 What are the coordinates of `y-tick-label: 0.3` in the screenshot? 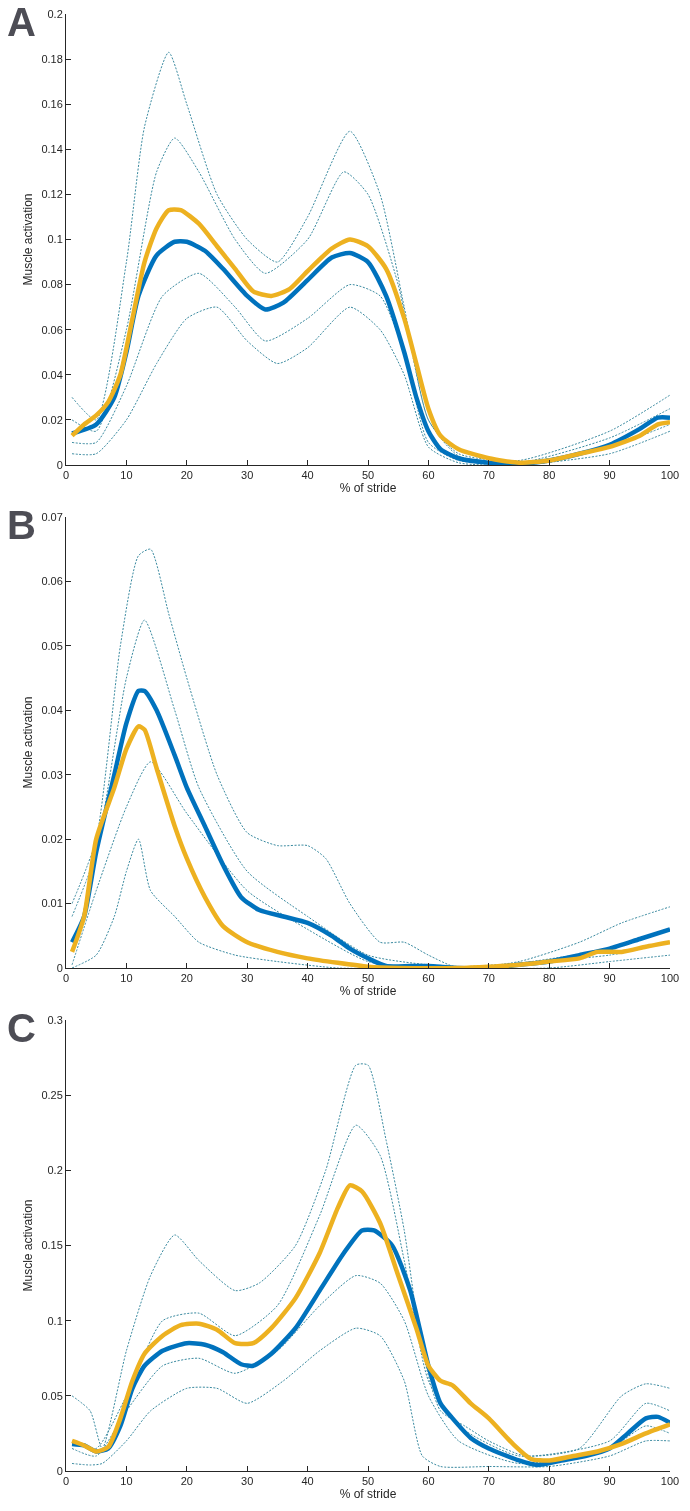 It's located at (55, 1019).